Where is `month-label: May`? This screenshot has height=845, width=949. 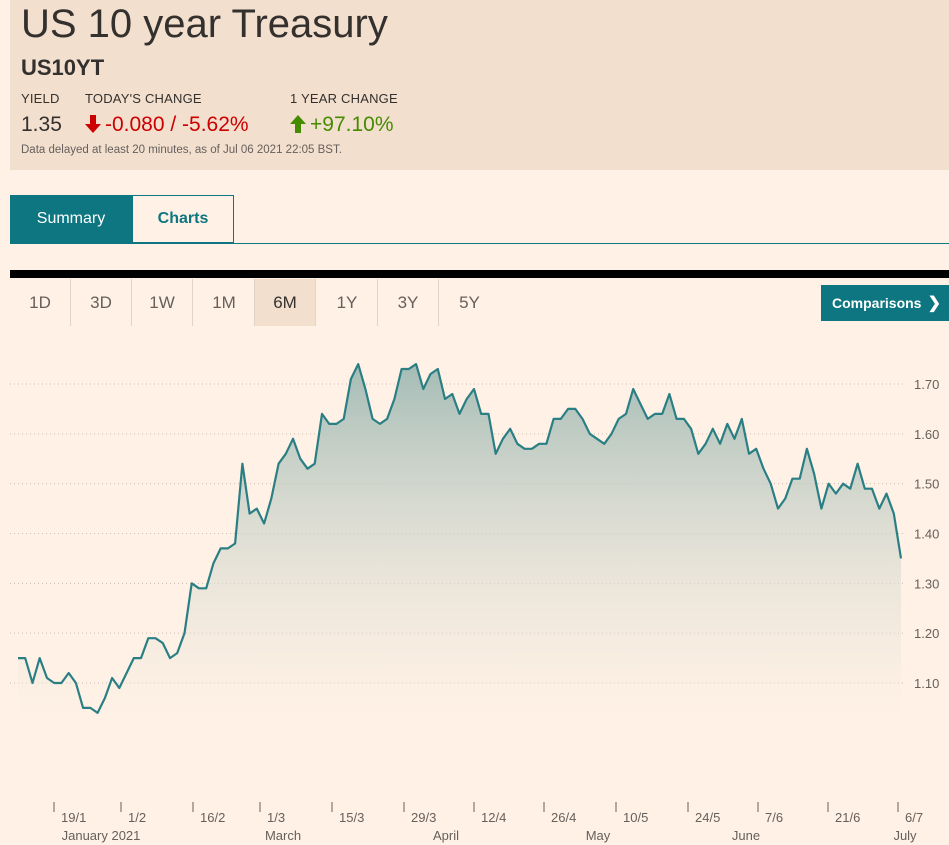
month-label: May is located at coordinates (598, 835).